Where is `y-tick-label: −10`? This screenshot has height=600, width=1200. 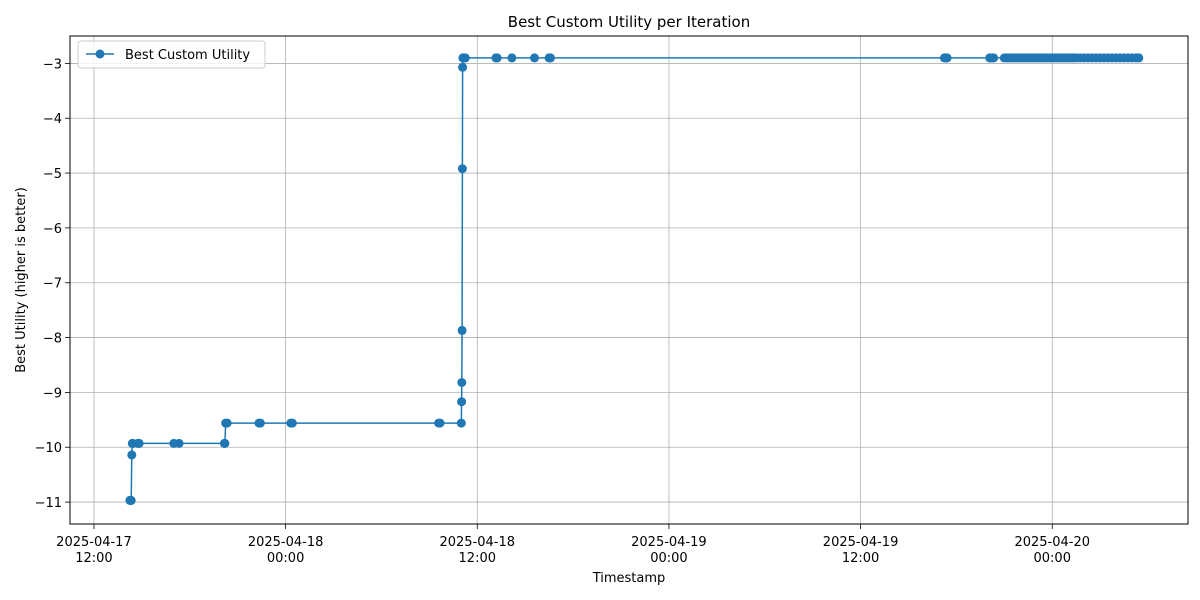
y-tick-label: −10 is located at coordinates (48, 448).